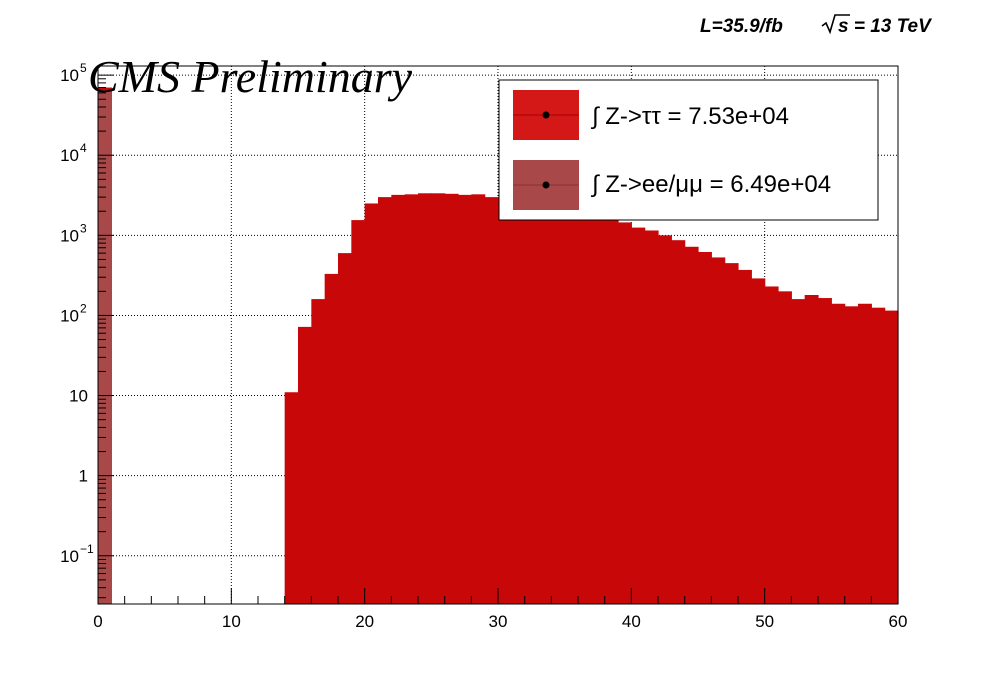 The image size is (998, 673). What do you see at coordinates (231, 621) in the screenshot?
I see `x-tick-label: 10` at bounding box center [231, 621].